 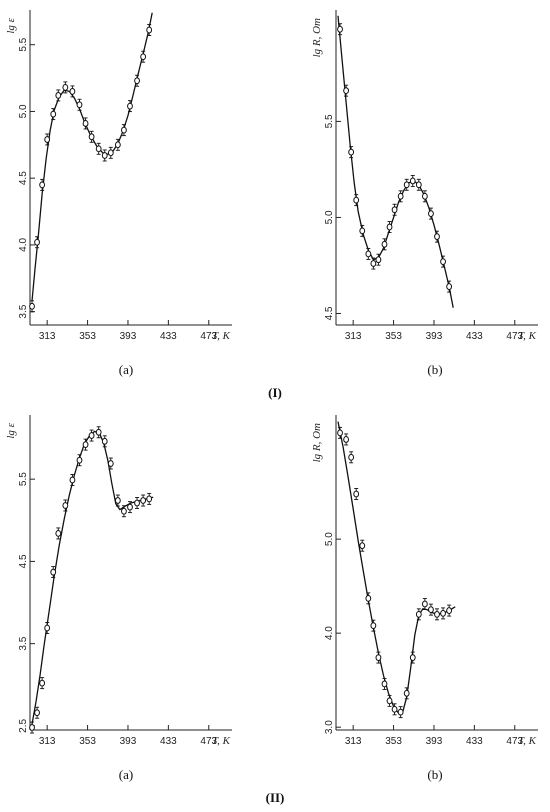 I want to click on chart-II-b-ylabel: lg R, Om, so click(x=317, y=442).